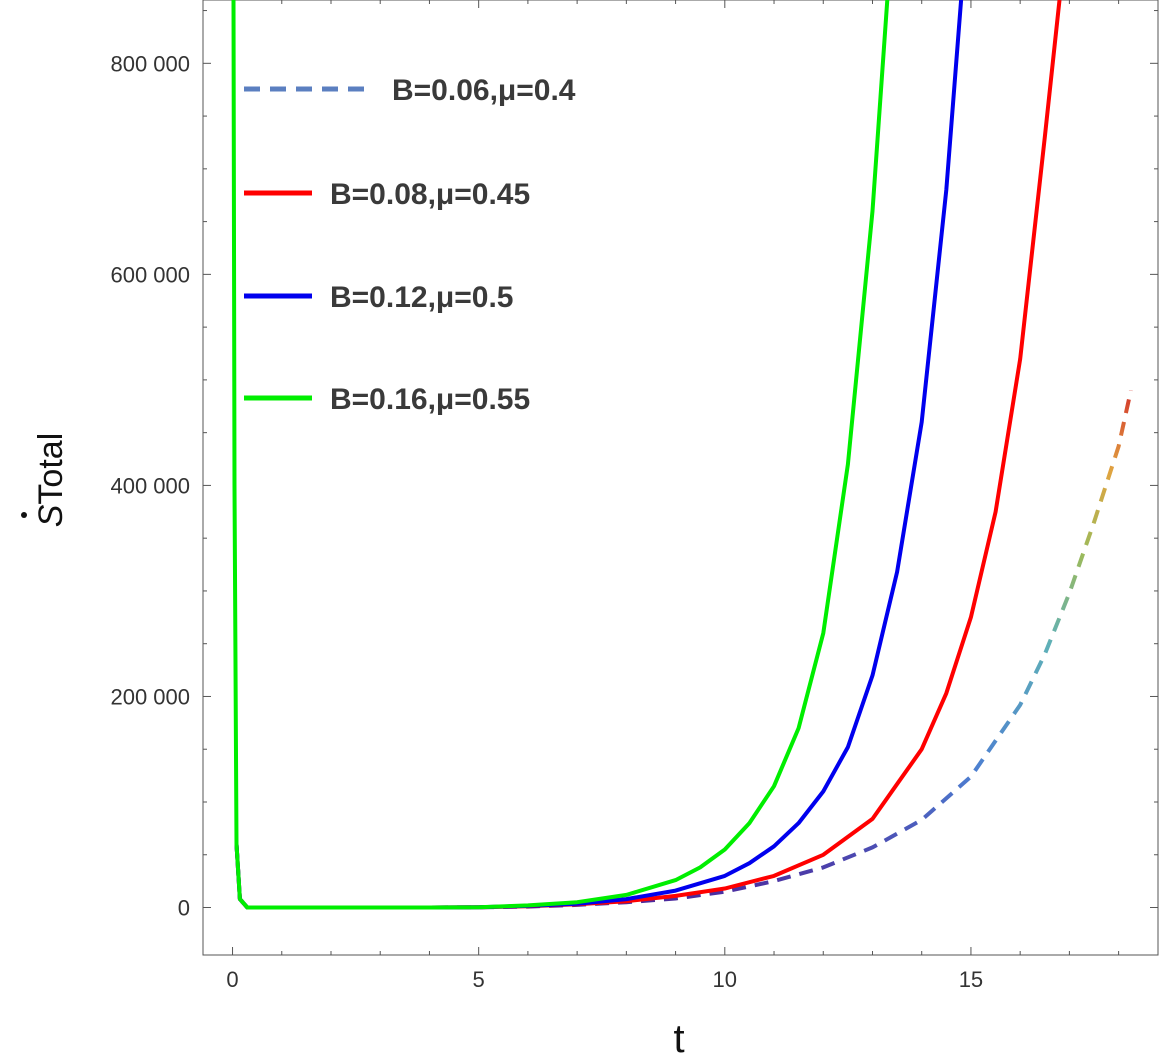 The width and height of the screenshot is (1163, 1060). What do you see at coordinates (430, 399) in the screenshot?
I see `legend-label-3: B=0.16,μ=0.55` at bounding box center [430, 399].